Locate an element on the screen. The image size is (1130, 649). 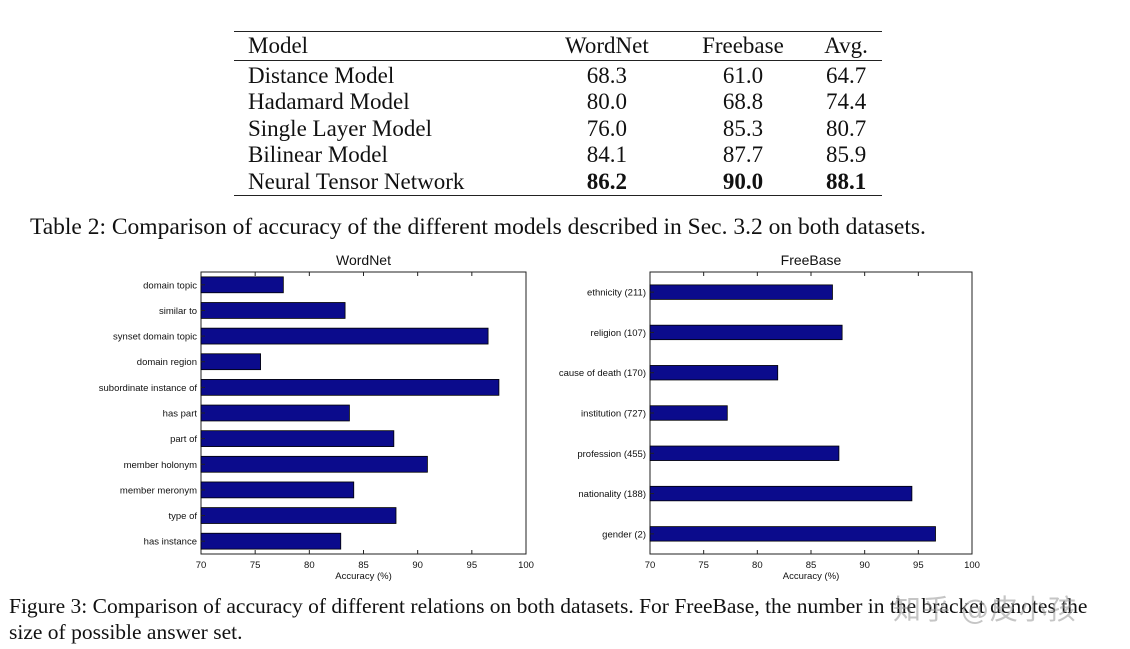
table-row: Distance Model 68.3 61.0 64.7 is located at coordinates (558, 74).